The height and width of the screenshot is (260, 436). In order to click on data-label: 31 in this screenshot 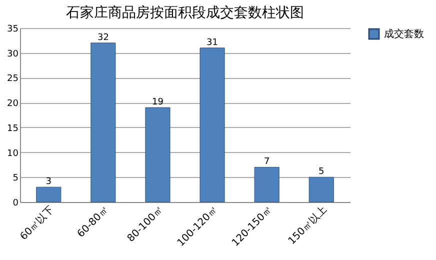, I will do `click(212, 43)`.